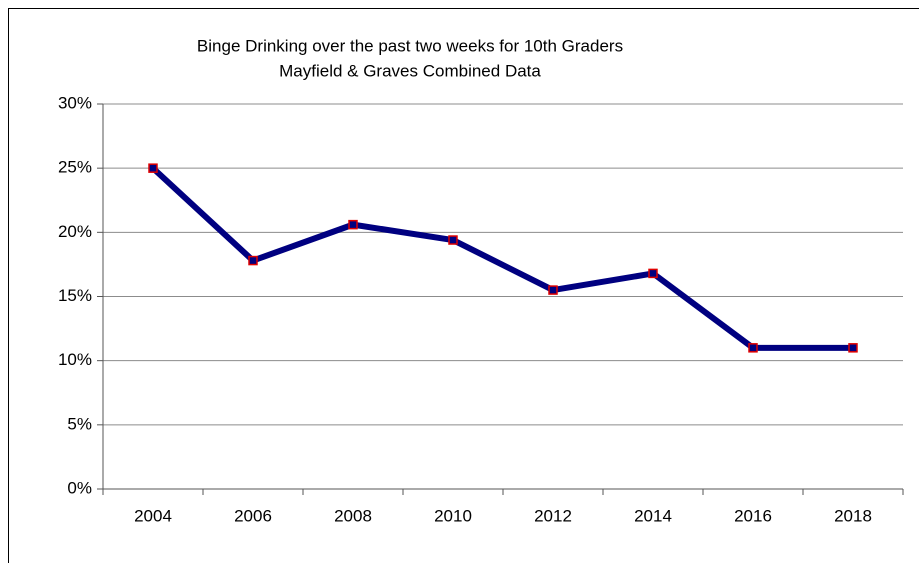 This screenshot has height=563, width=919. Describe the element at coordinates (79, 487) in the screenshot. I see `y-tick-label: 0%` at that location.